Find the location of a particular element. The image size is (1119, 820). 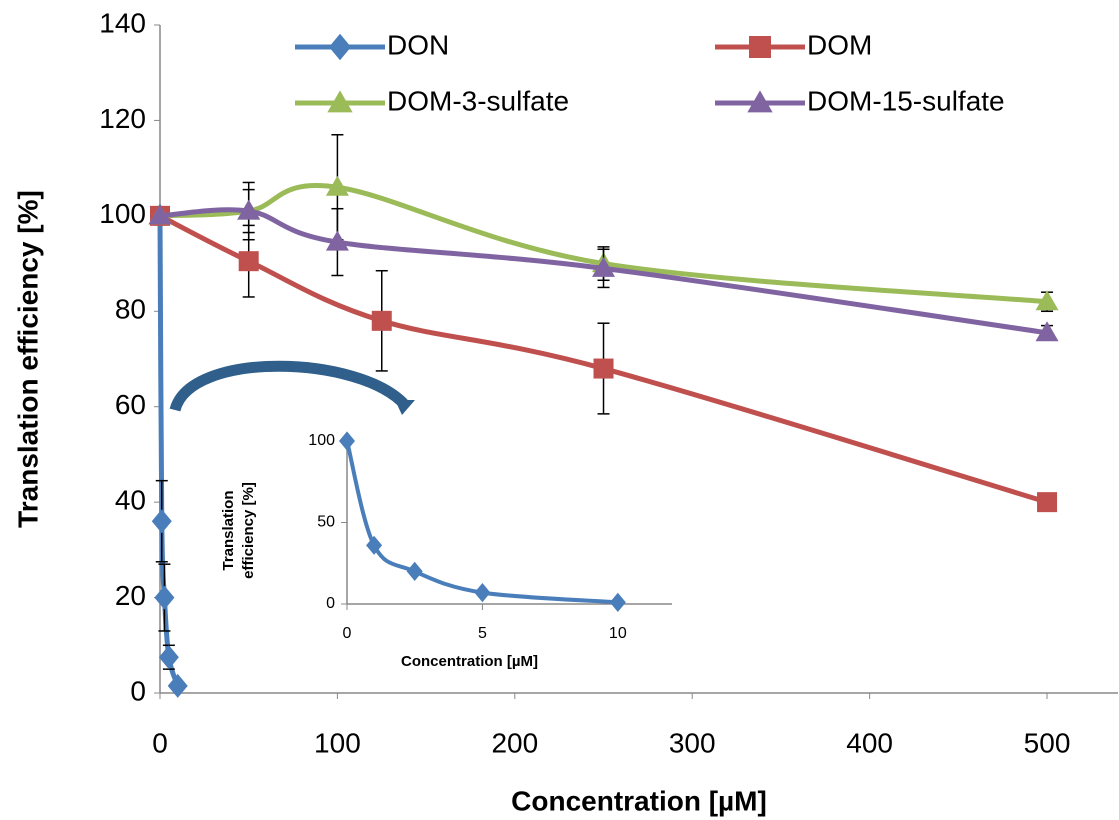

y-axis-label: efficiency [%] is located at coordinates (248, 530).